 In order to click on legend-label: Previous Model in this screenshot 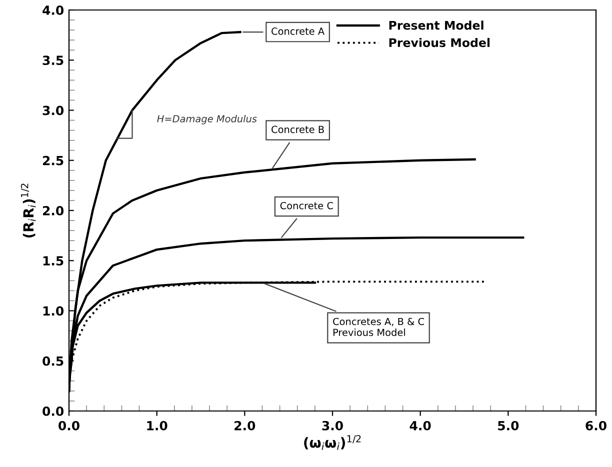, I will do `click(439, 43)`.